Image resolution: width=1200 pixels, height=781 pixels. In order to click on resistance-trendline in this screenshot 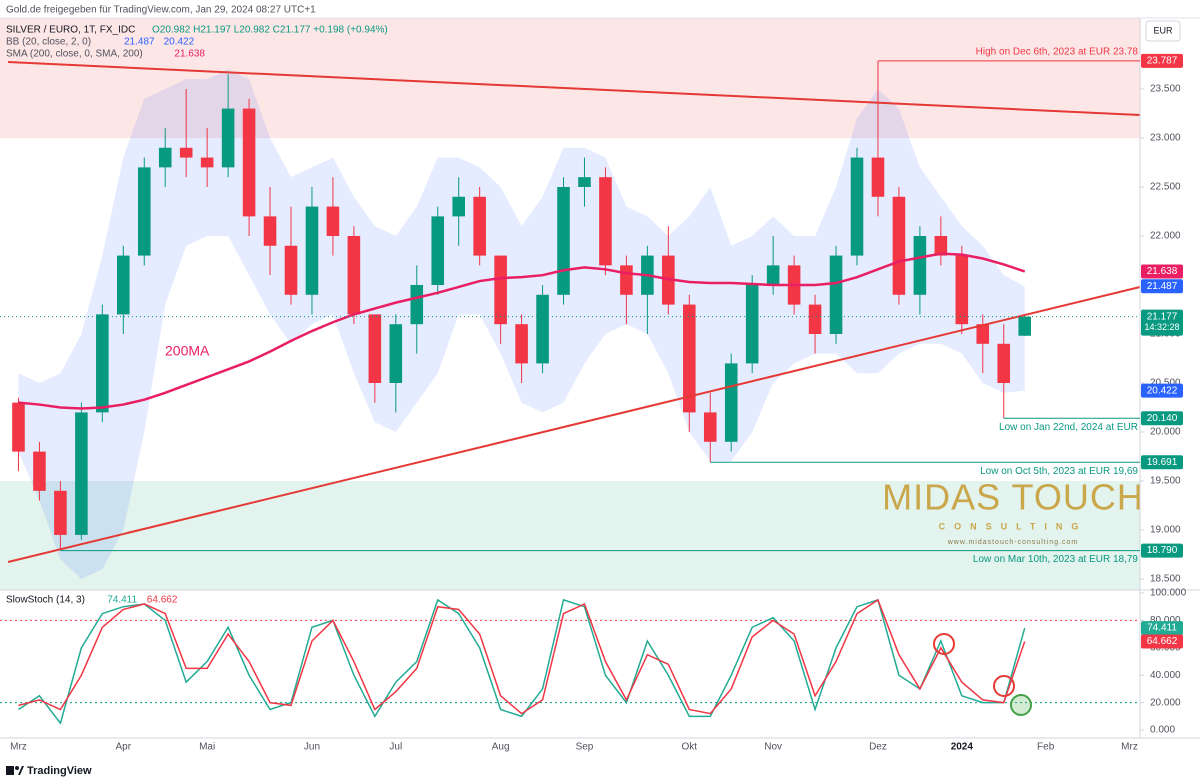, I will do `click(574, 88)`.